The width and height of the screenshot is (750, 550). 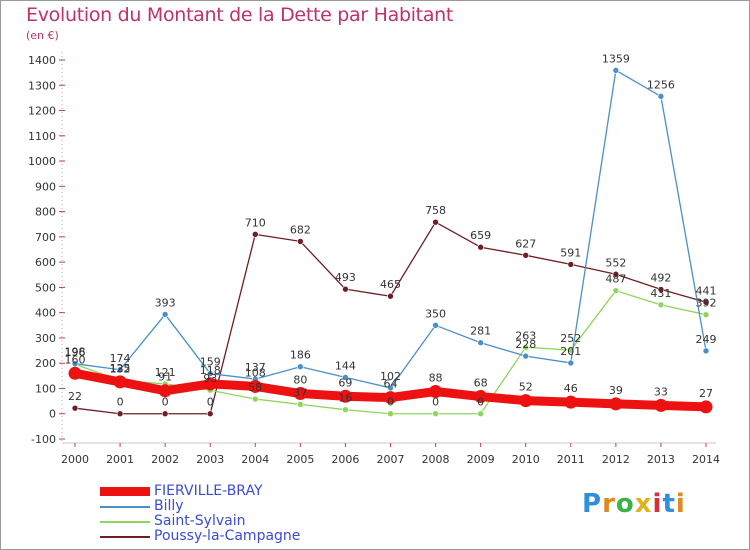 I want to click on y-tick-label: 400, so click(x=45, y=313).